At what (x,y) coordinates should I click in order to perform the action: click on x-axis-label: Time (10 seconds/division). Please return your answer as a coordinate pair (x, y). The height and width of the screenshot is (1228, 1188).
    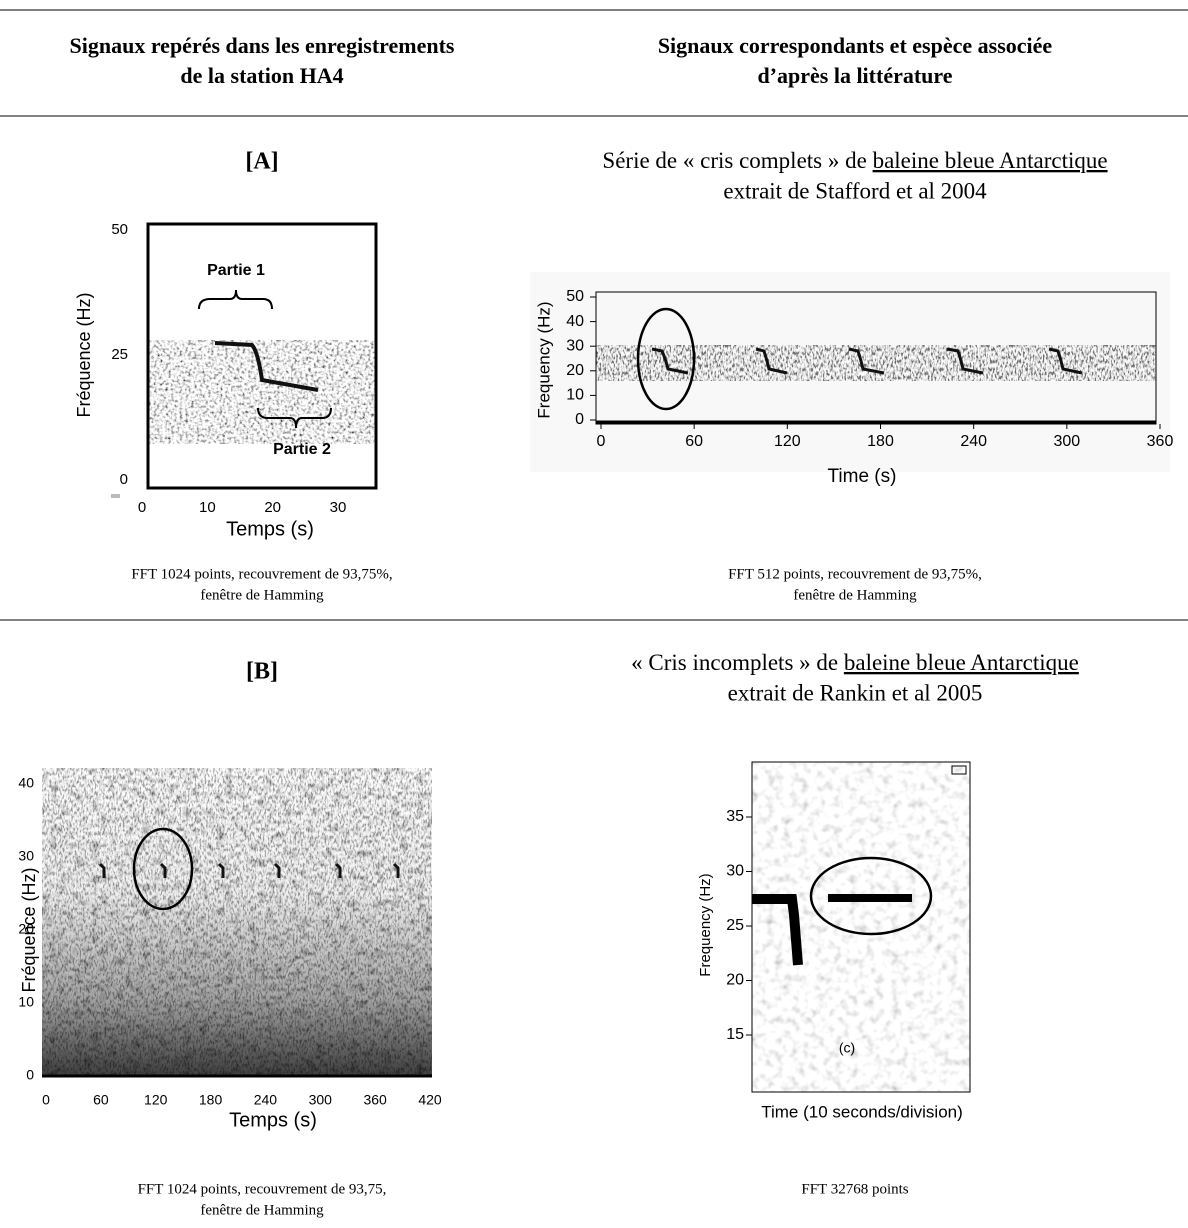
    Looking at the image, I should click on (862, 1111).